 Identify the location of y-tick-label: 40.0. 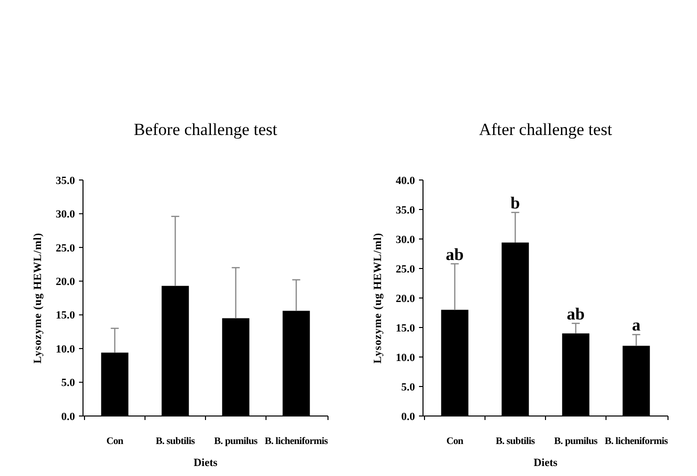
(406, 180).